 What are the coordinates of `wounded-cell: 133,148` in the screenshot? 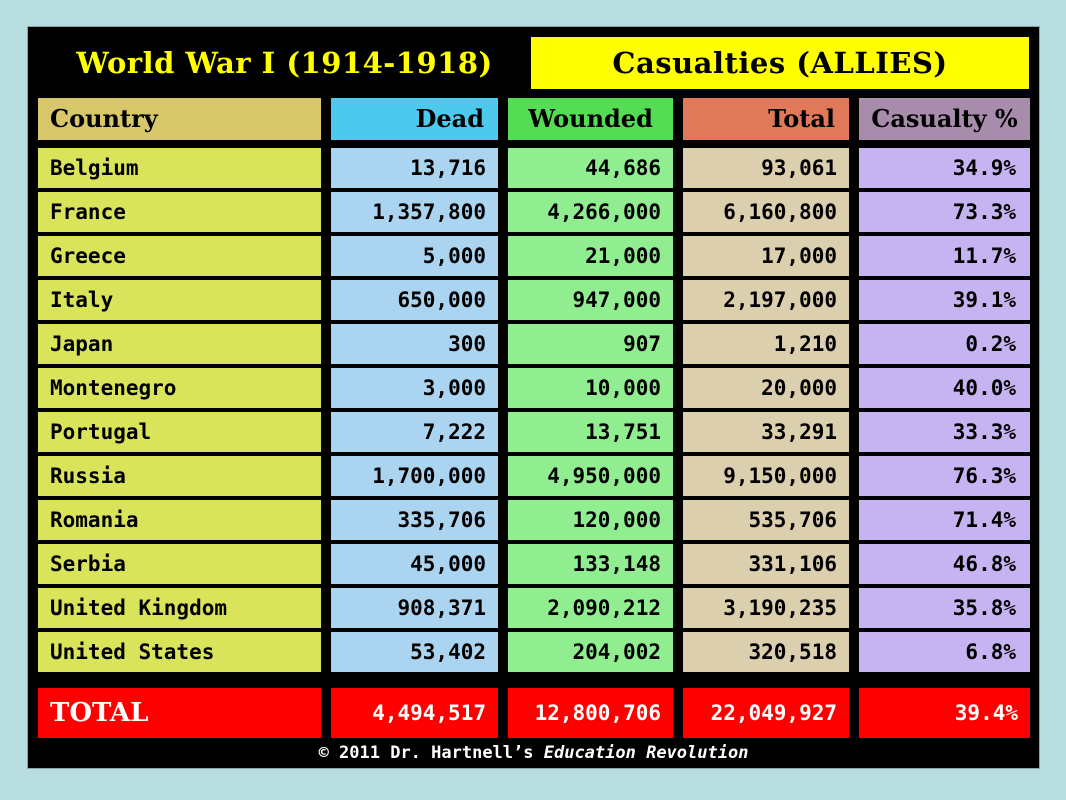 It's located at (590, 564).